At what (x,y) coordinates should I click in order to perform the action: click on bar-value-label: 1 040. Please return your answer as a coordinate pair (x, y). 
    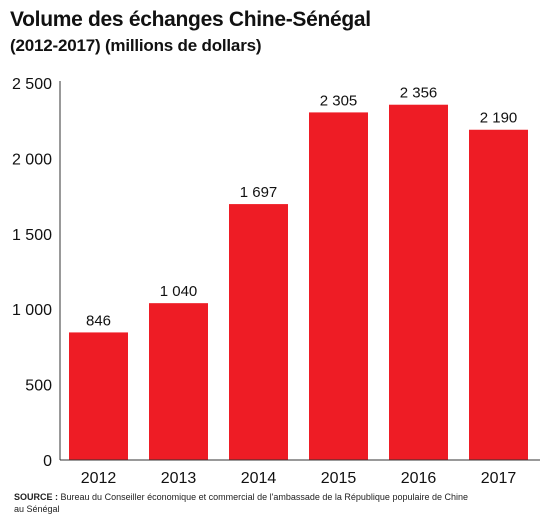
    Looking at the image, I should click on (179, 291).